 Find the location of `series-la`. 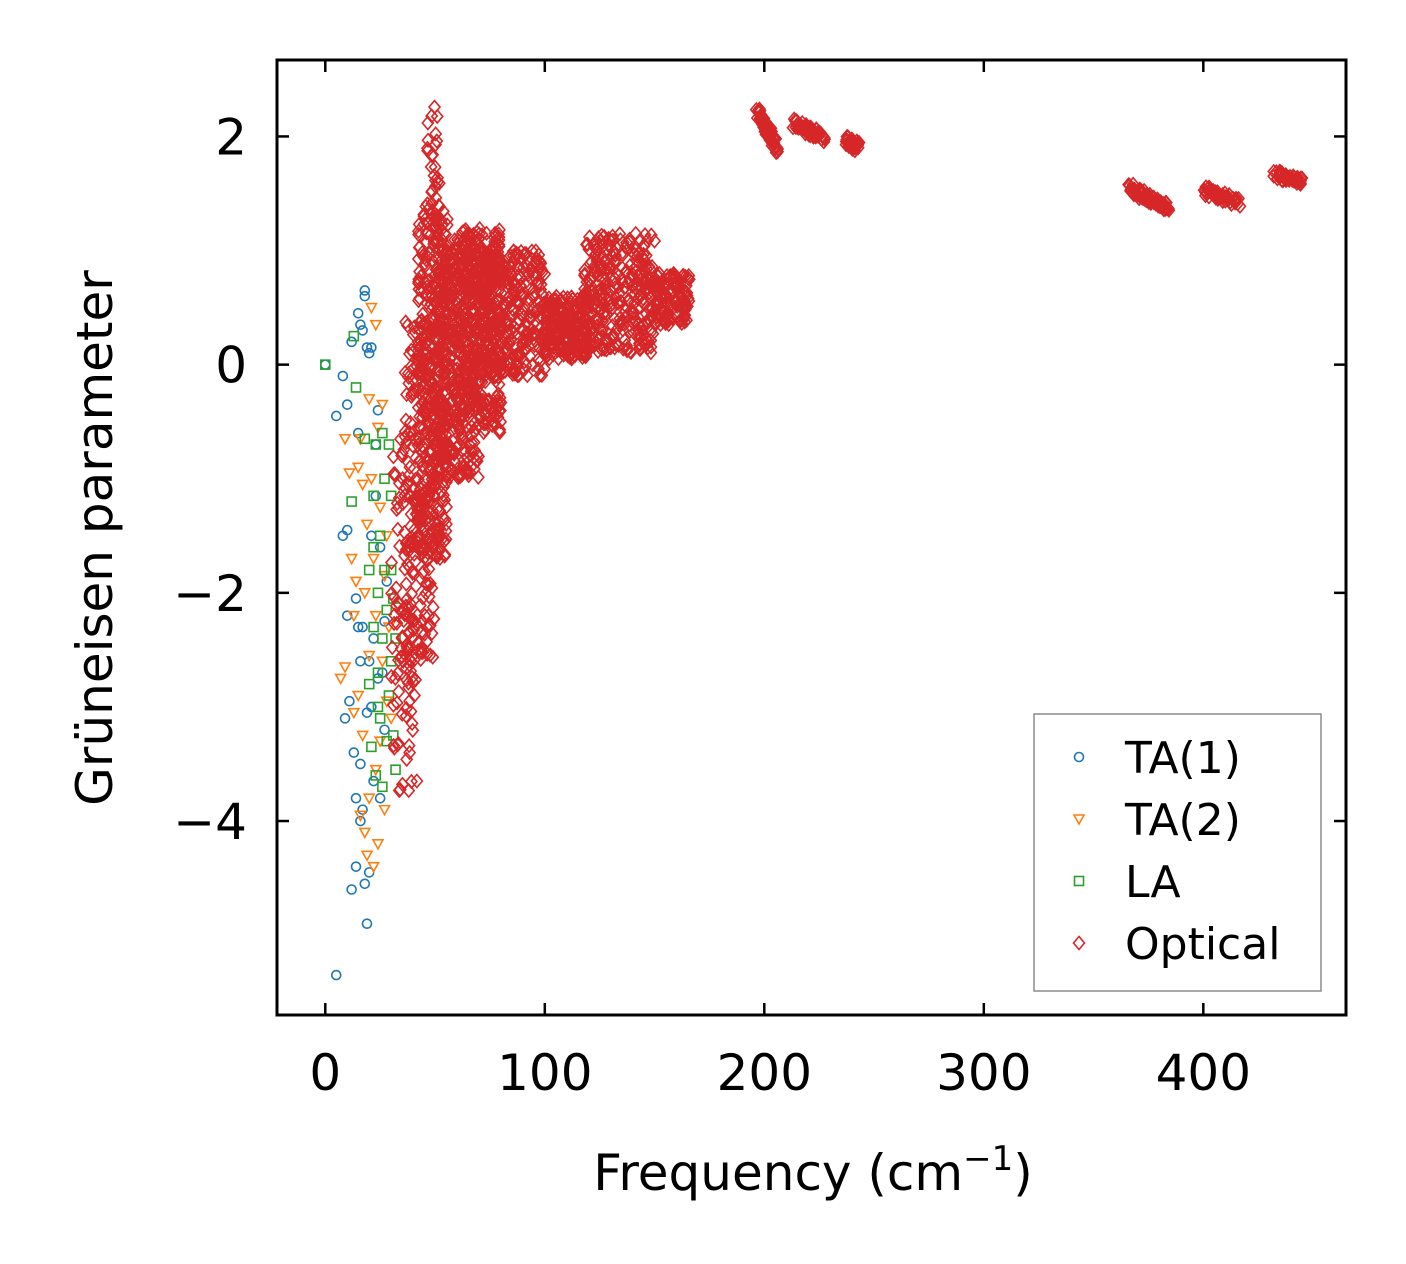

series-la is located at coordinates (360, 561).